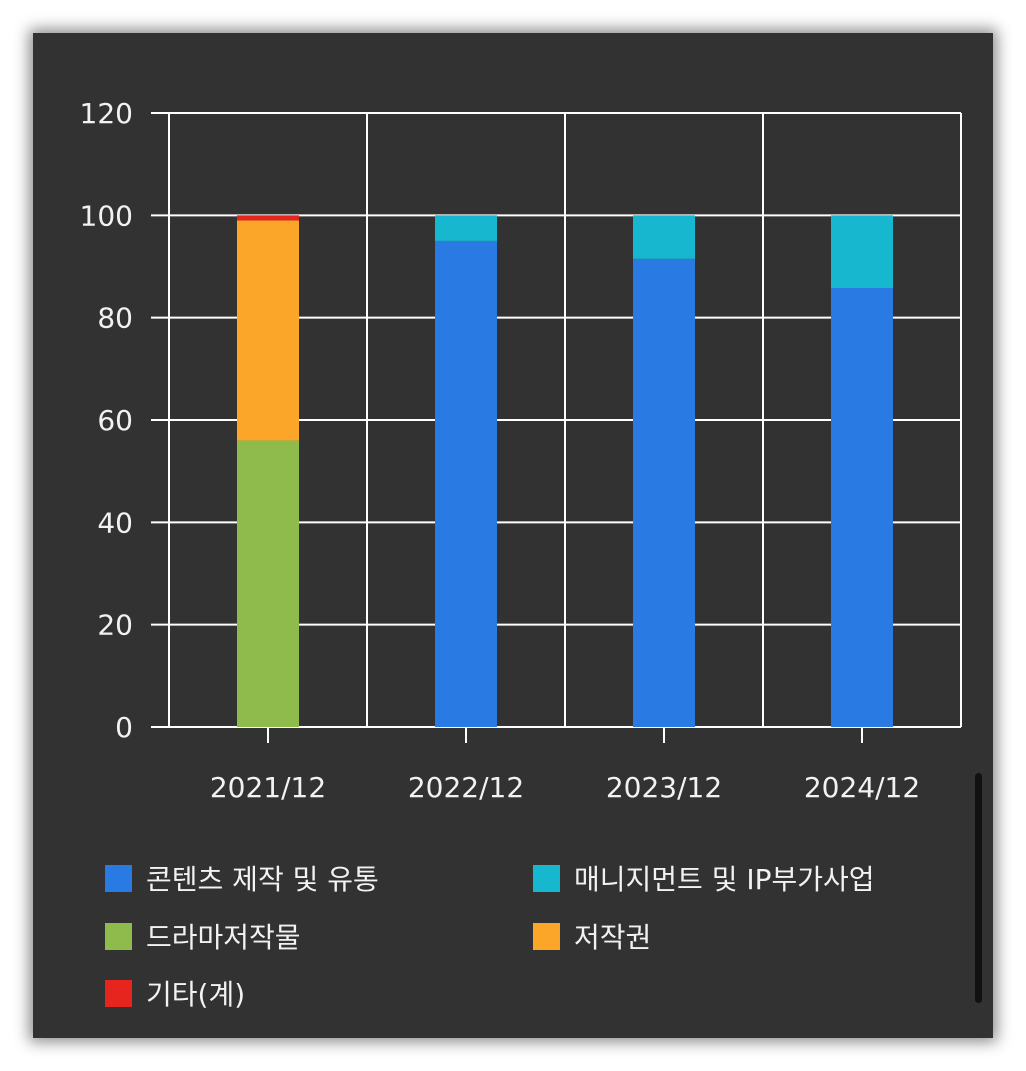 The image size is (1026, 1071). What do you see at coordinates (978, 888) in the screenshot?
I see `scrollbar` at bounding box center [978, 888].